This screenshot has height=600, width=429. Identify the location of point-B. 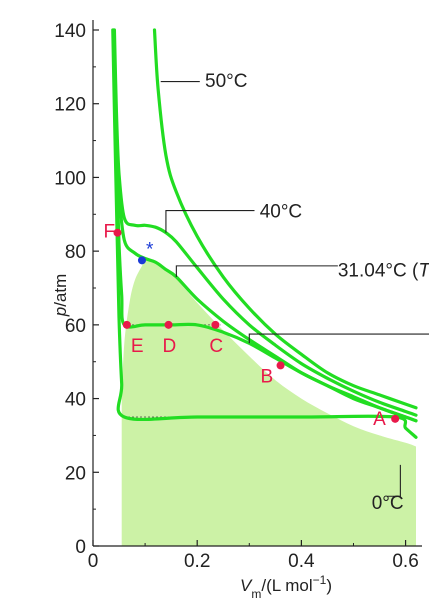
(280, 365).